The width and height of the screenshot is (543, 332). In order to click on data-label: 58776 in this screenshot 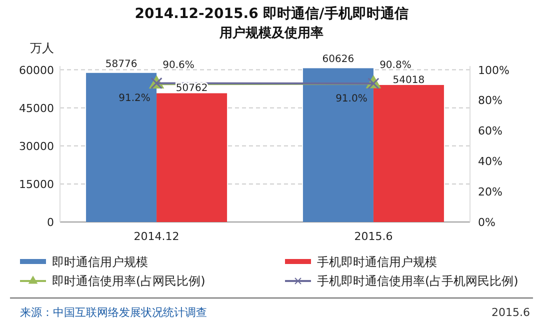, I will do `click(121, 64)`.